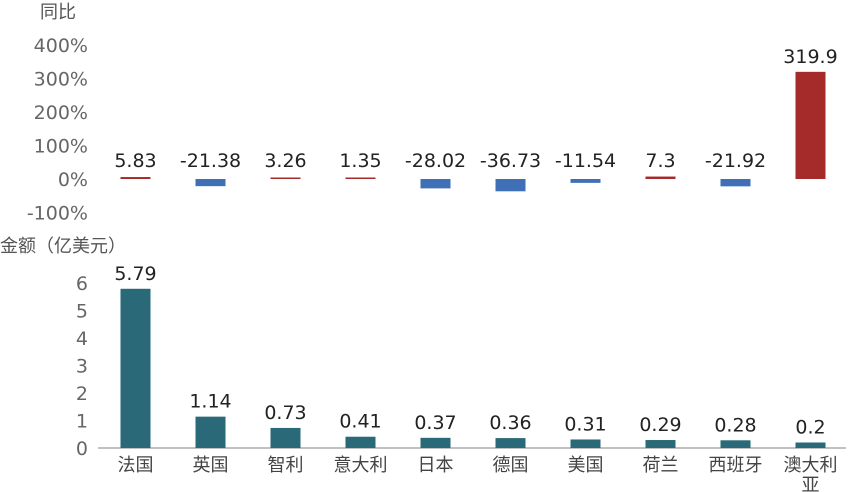 The height and width of the screenshot is (492, 848). Describe the element at coordinates (82, 422) in the screenshot. I see `bottom-y-tick-label: 1` at that location.